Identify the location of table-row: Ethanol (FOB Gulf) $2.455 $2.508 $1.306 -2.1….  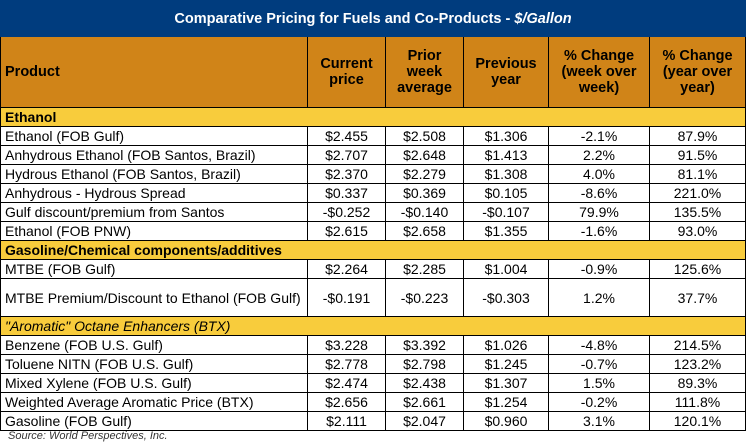
(373, 136).